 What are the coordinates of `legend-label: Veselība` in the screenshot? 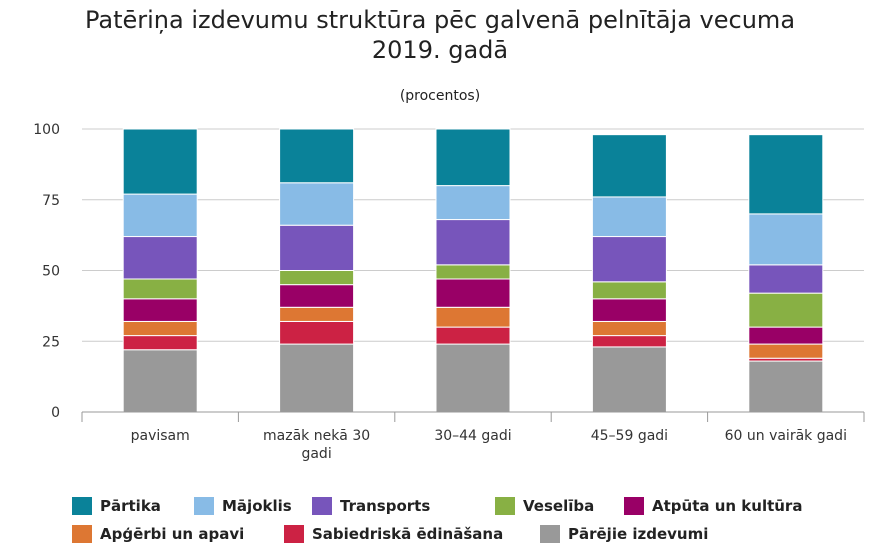 It's located at (558, 506).